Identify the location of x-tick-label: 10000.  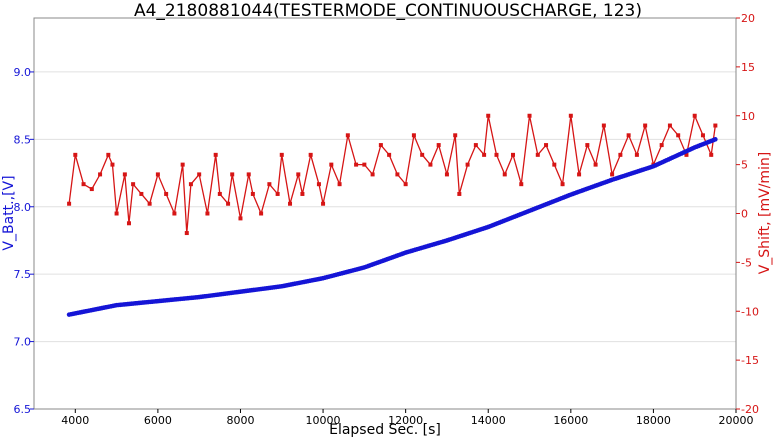
(323, 420).